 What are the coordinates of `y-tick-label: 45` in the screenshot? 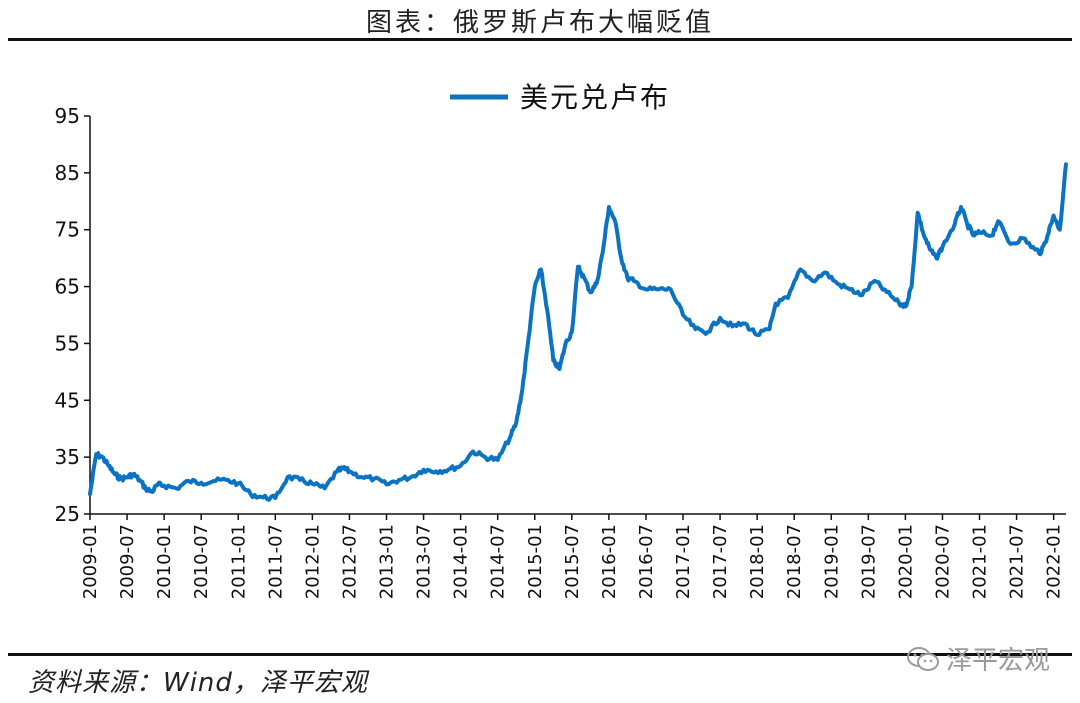 It's located at (67, 400).